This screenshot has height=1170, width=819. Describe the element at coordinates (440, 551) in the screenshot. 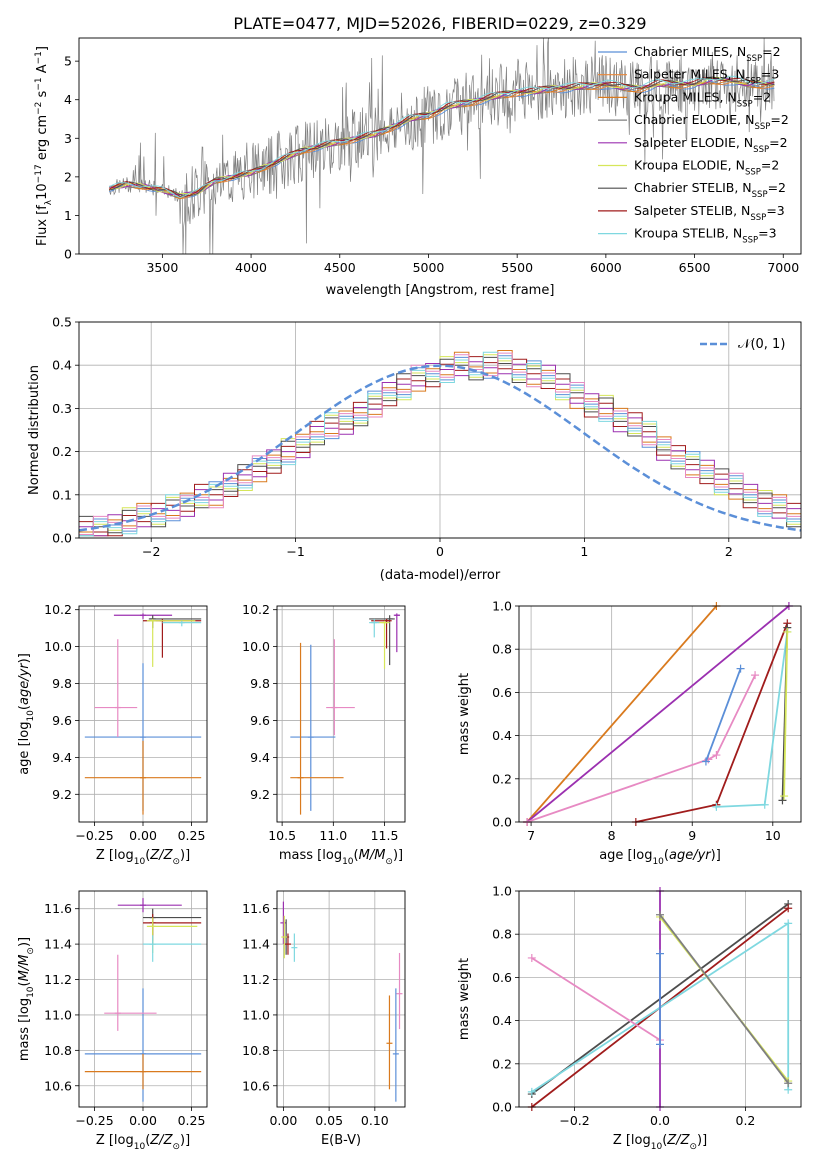

I see `residuals-xtick-label: 0` at that location.